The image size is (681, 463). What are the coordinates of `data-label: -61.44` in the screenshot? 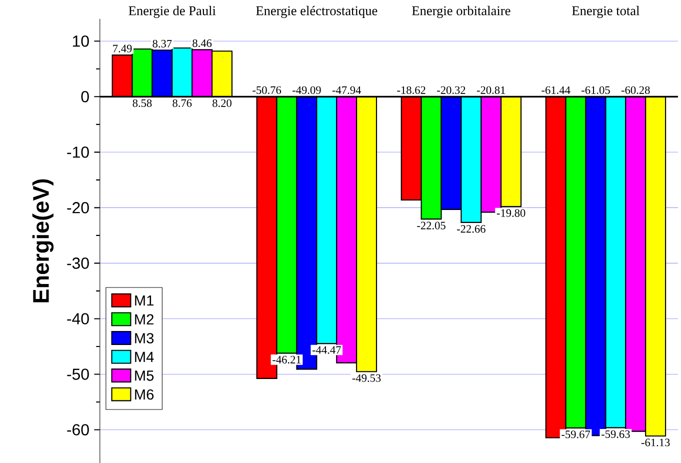 It's located at (556, 90).